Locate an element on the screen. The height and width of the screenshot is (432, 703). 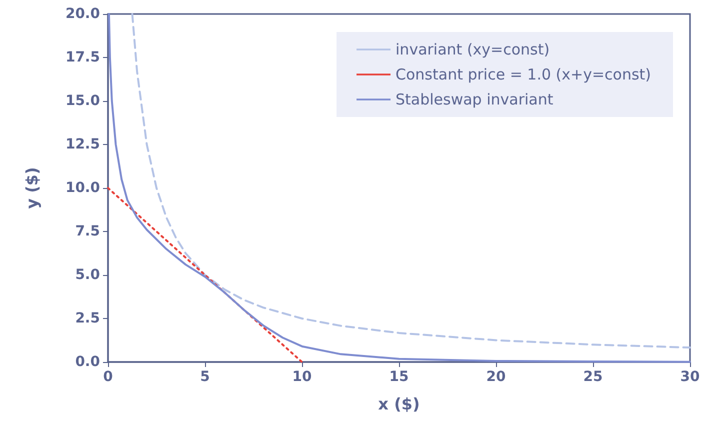
x-tick-label: 5 is located at coordinates (205, 377).